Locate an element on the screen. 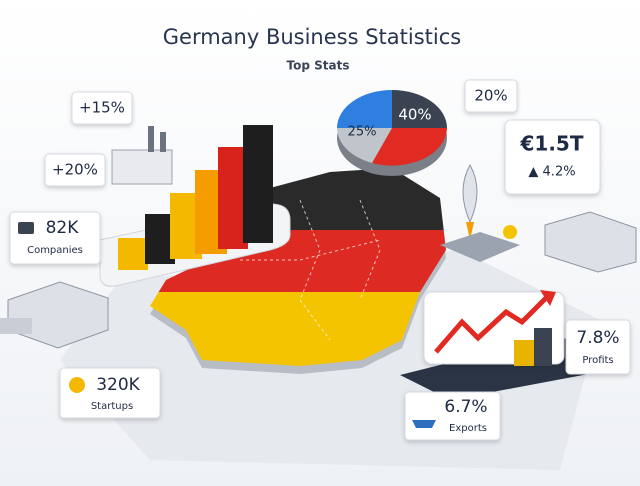 This screenshot has width=640, height=486. callout-value: 7.8% is located at coordinates (597, 338).